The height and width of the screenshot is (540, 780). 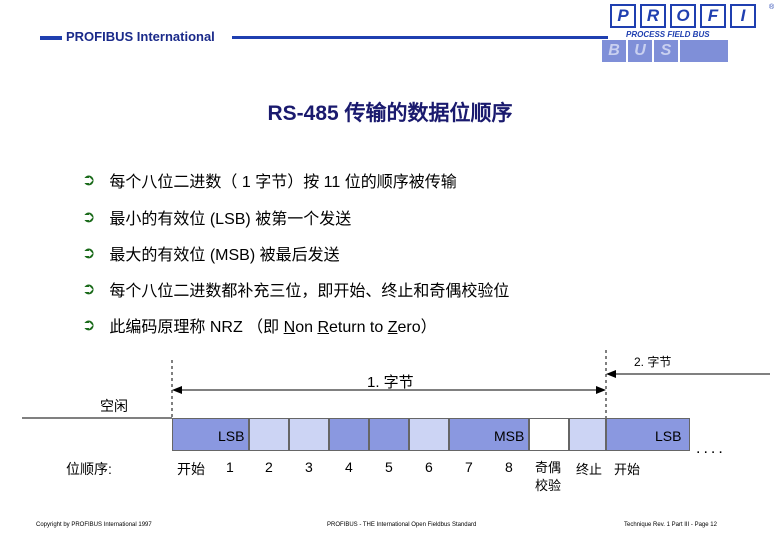 What do you see at coordinates (224, 255) in the screenshot?
I see `bullet-text: 最大的有效位 (MSB) 被最后发送` at bounding box center [224, 255].